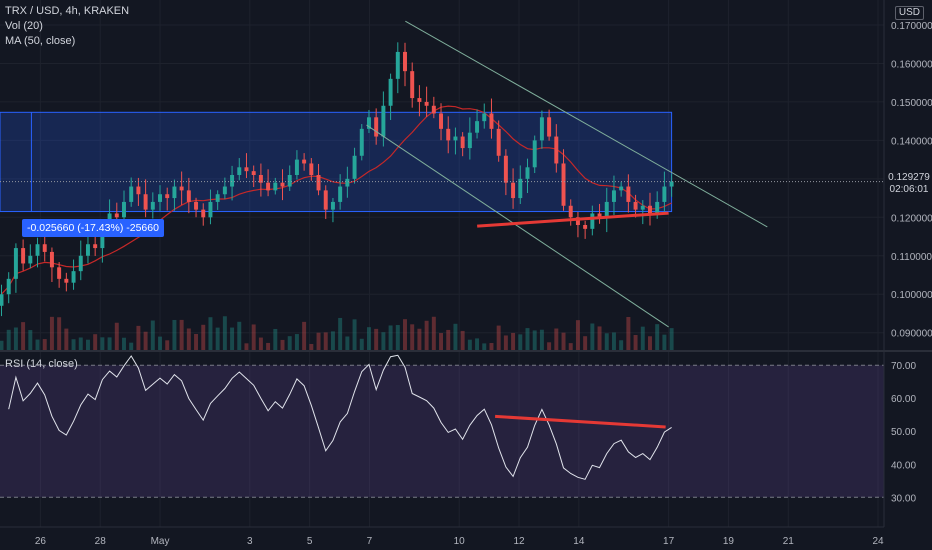  What do you see at coordinates (67, 11) in the screenshot?
I see `symbol-legend: TRX / USD, 4h, KRAKEN` at bounding box center [67, 11].